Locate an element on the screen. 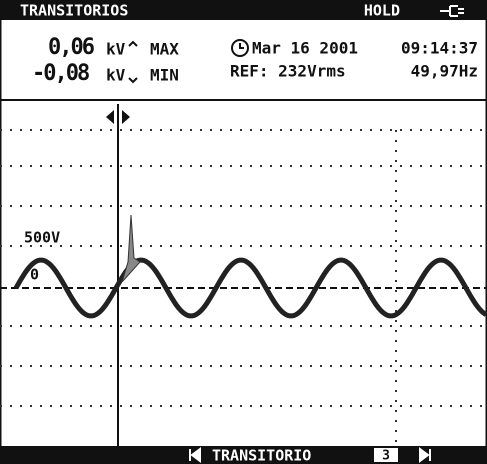 The height and width of the screenshot is (464, 487). time: 09:14:37 is located at coordinates (439, 48).